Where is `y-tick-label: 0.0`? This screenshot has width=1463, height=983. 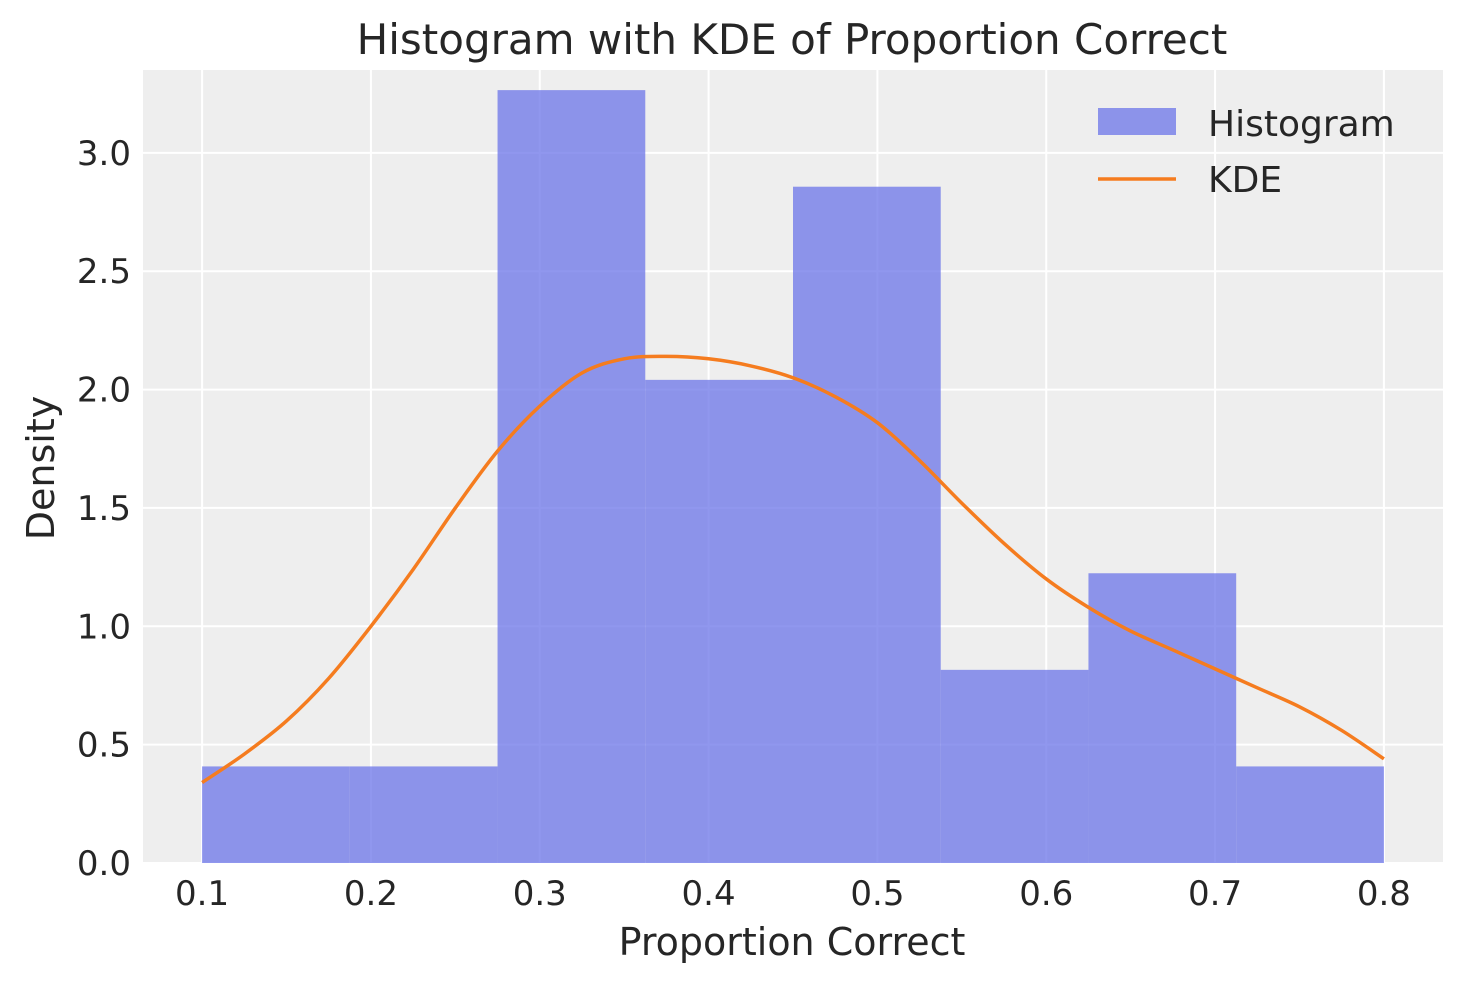 y-tick-label: 0.0 is located at coordinates (104, 864).